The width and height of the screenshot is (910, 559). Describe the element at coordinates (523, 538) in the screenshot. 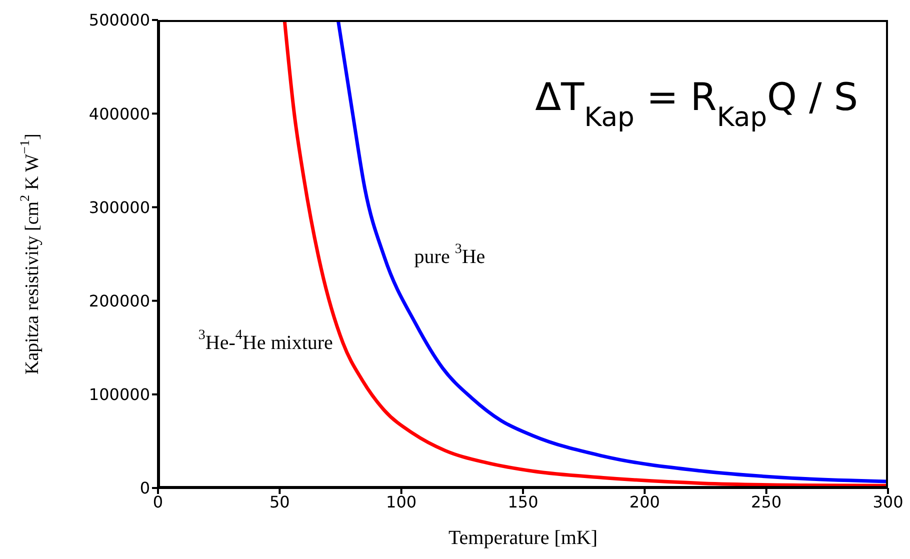

I see `x-axis-title: Temperature [mK]` at that location.